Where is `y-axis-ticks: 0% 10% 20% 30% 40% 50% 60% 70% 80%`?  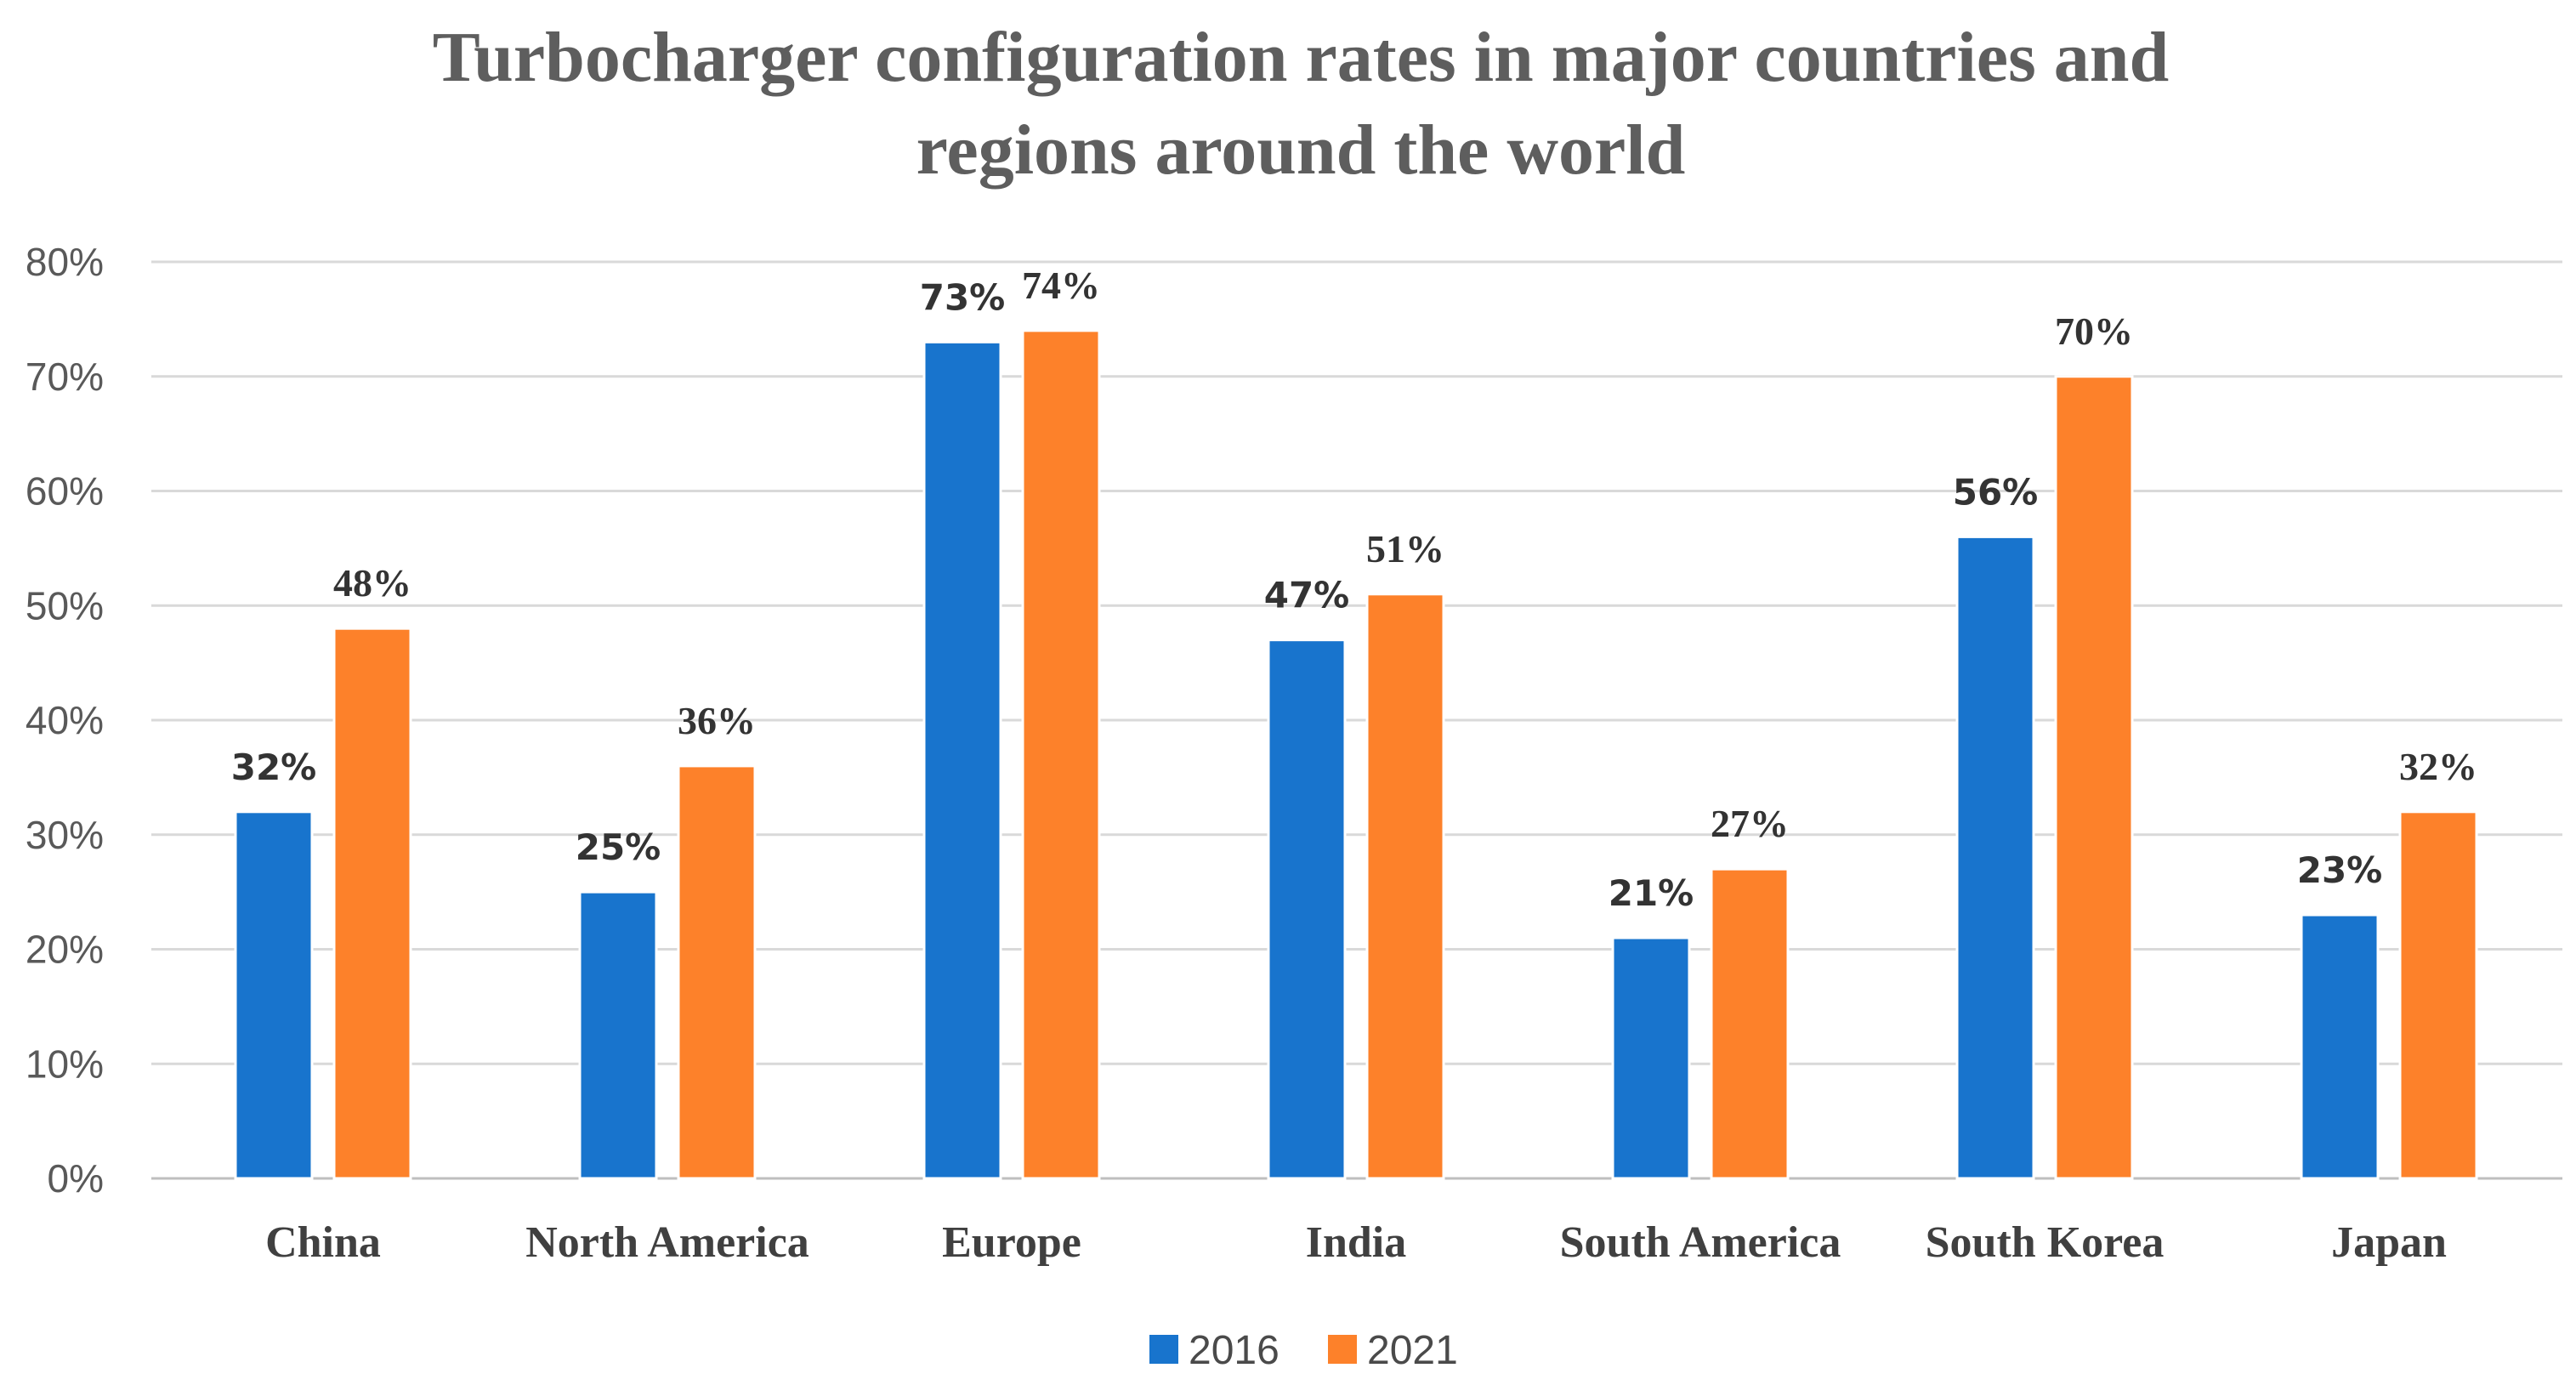 y-axis-ticks: 0% 10% 20% 30% 40% 50% 60% 70% 80% is located at coordinates (65, 721).